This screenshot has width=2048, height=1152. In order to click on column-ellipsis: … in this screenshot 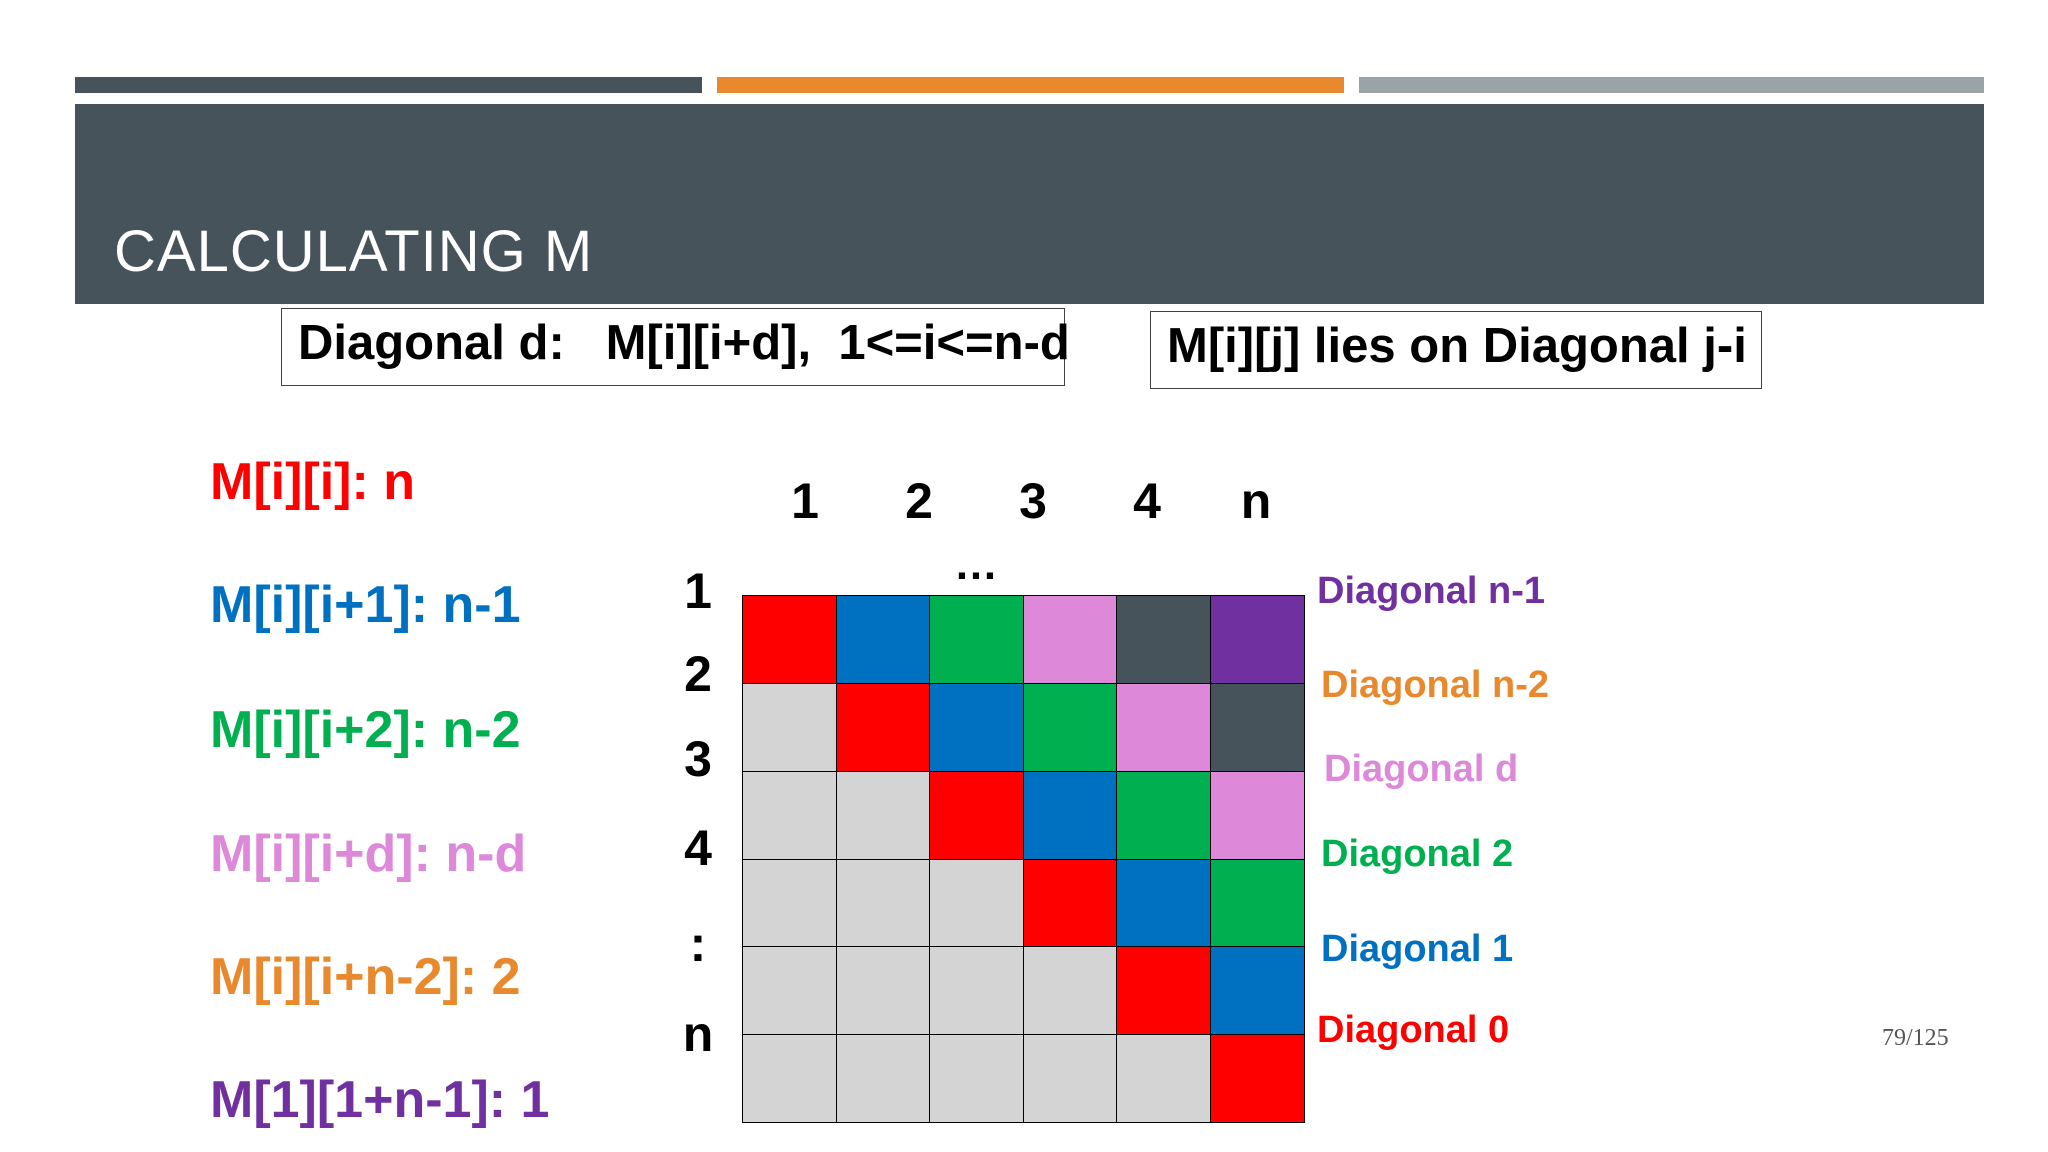, I will do `click(976, 564)`.